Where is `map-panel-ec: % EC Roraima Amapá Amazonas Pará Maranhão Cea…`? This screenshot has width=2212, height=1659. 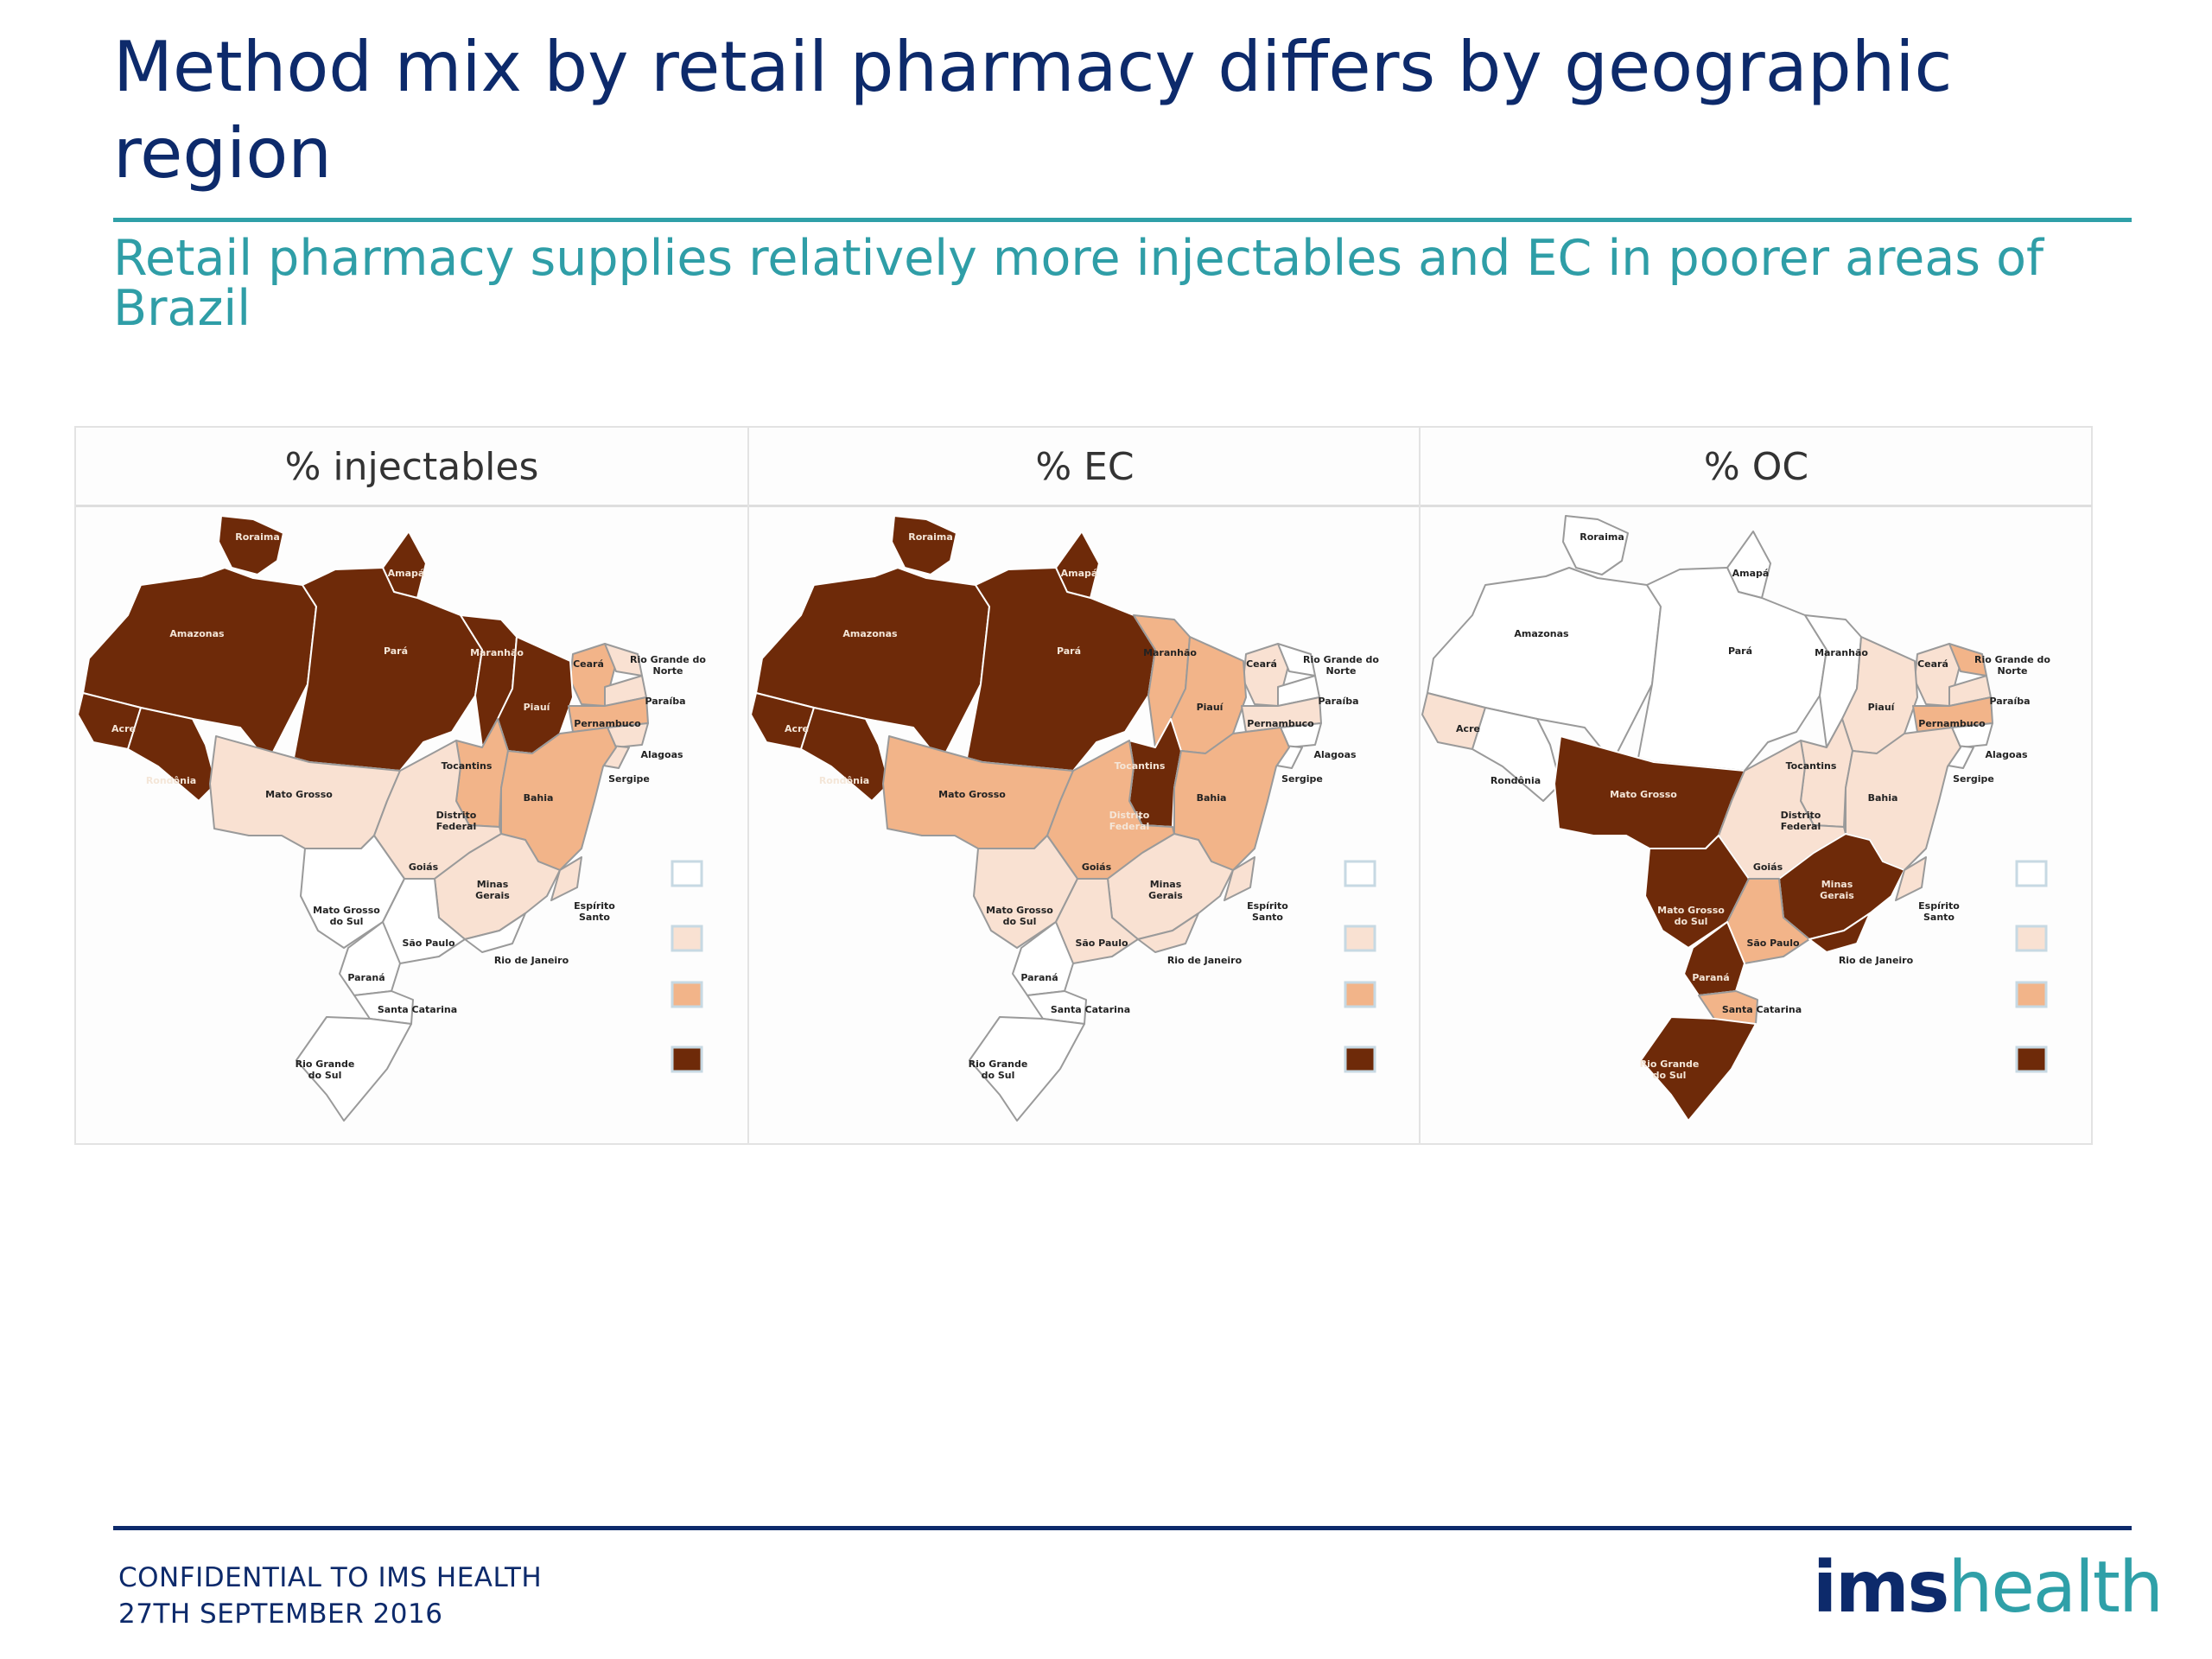 map-panel-ec: % EC Roraima Amapá Amazonas Pará Maranhão Cea… is located at coordinates (1084, 785).